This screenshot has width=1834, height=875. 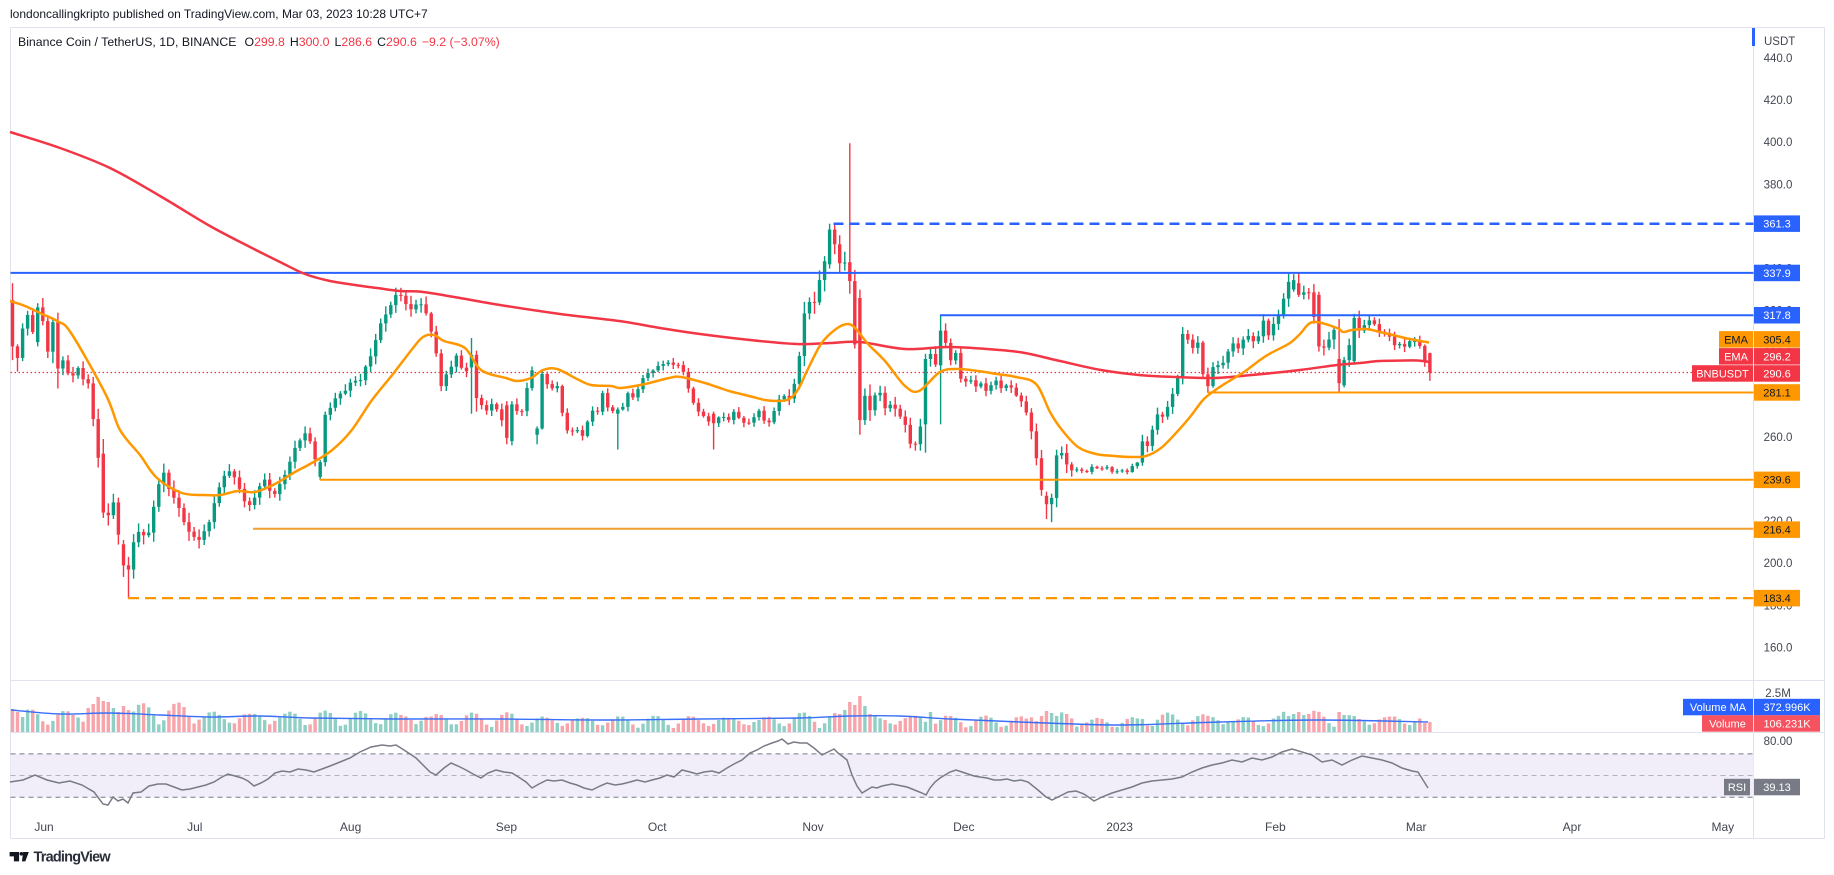 What do you see at coordinates (1722, 374) in the screenshot?
I see `svg-text: BNBUSDT` at bounding box center [1722, 374].